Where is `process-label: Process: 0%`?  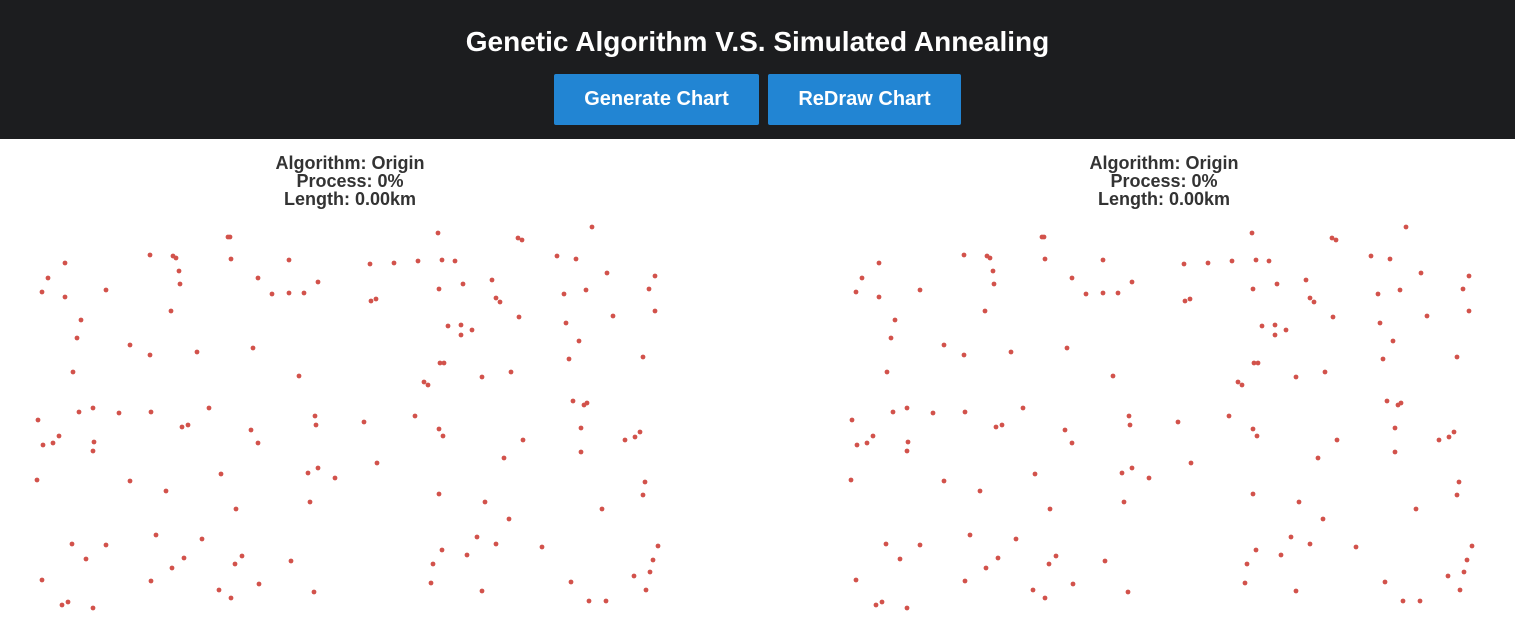
process-label: Process: 0% is located at coordinates (1164, 181).